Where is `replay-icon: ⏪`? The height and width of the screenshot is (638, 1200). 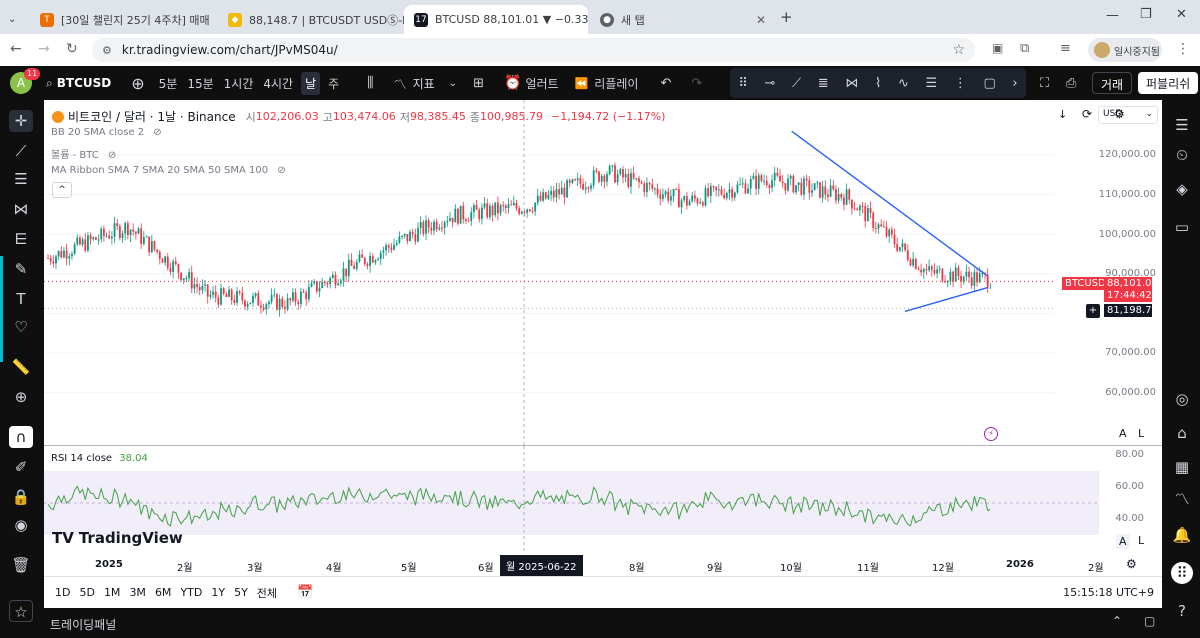
replay-icon: ⏪ is located at coordinates (581, 83).